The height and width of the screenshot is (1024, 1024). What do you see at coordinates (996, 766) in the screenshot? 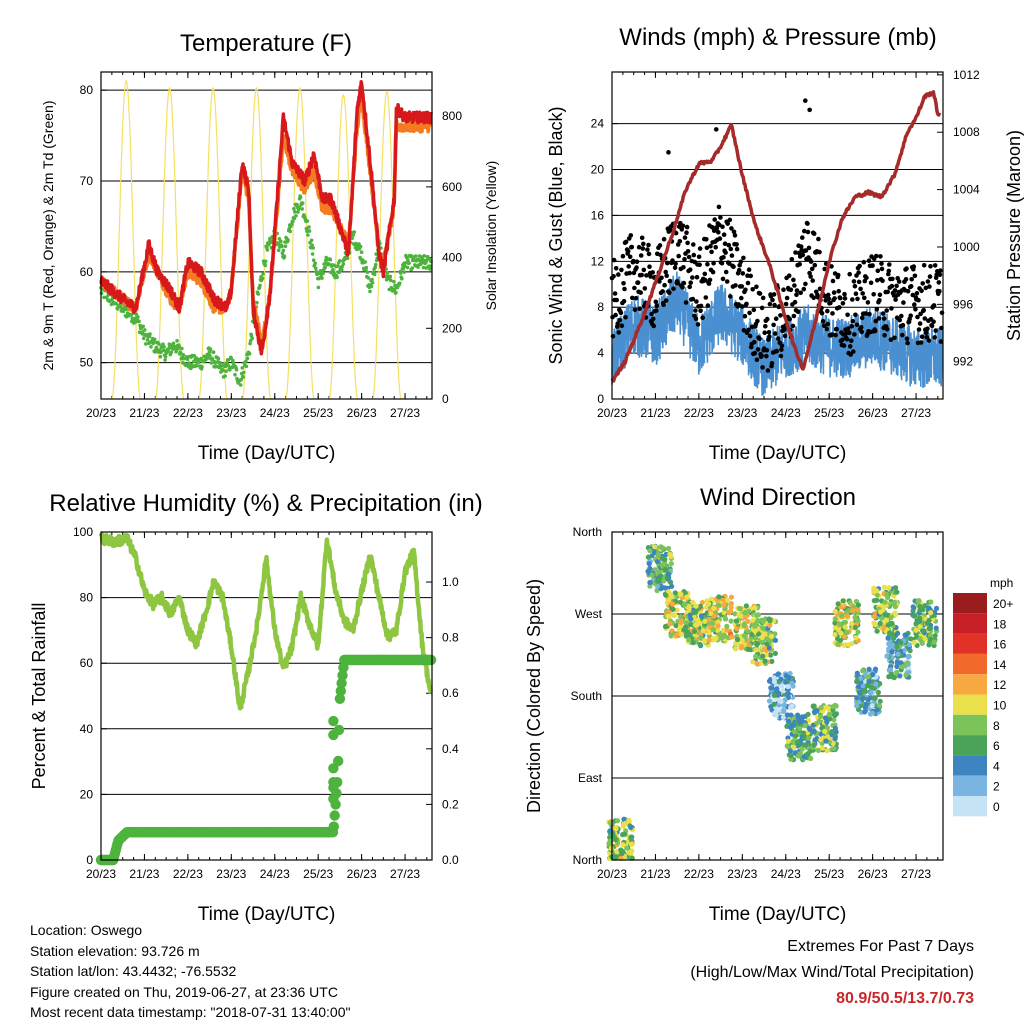
I see `legend-label: 4` at bounding box center [996, 766].